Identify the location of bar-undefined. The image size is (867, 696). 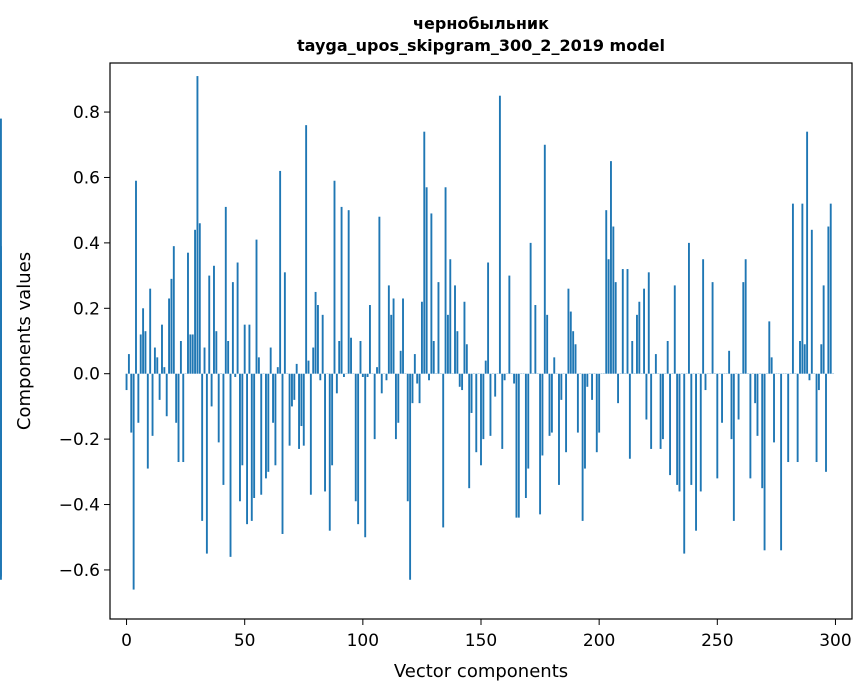
(1, 475).